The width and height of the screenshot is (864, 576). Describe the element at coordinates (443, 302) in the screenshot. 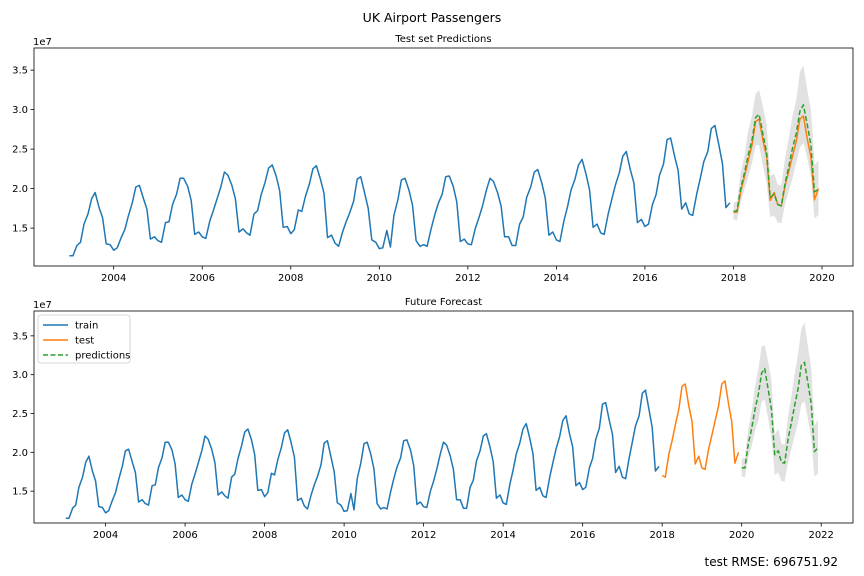

I see `axes-title: Future Forecast` at that location.